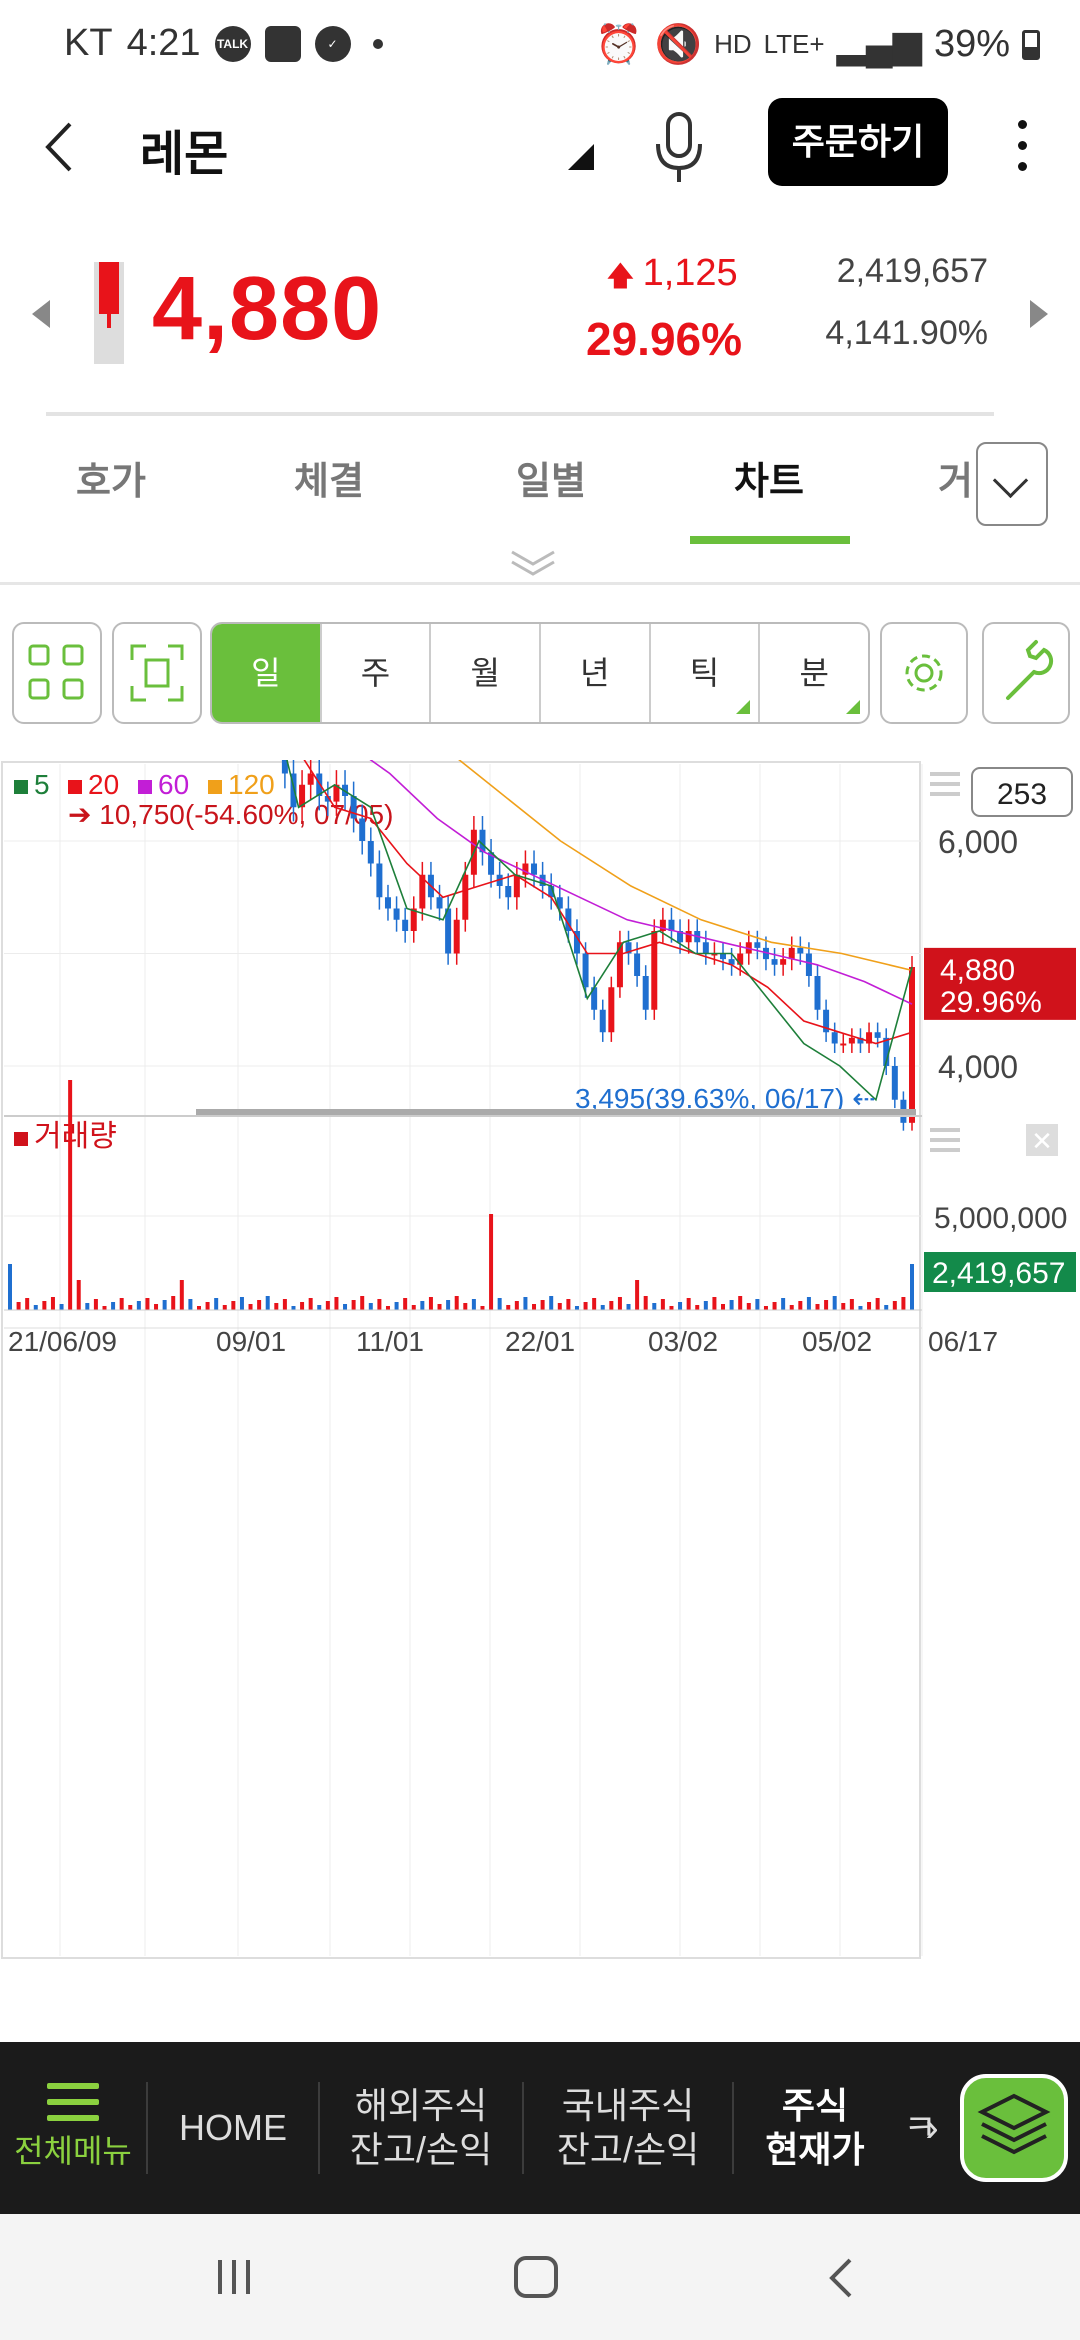  What do you see at coordinates (1022, 148) in the screenshot?
I see `more-options-icon` at bounding box center [1022, 148].